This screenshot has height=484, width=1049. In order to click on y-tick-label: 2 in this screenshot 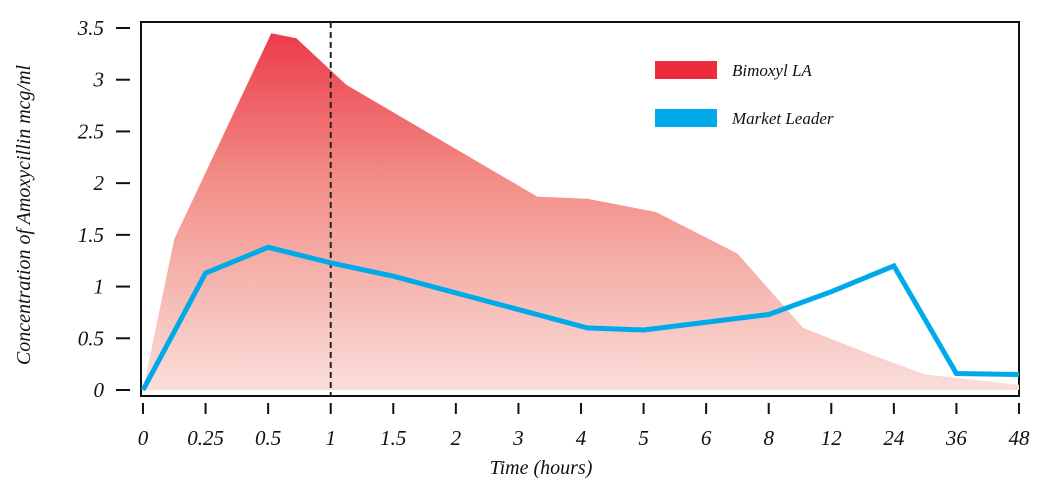, I will do `click(99, 183)`.